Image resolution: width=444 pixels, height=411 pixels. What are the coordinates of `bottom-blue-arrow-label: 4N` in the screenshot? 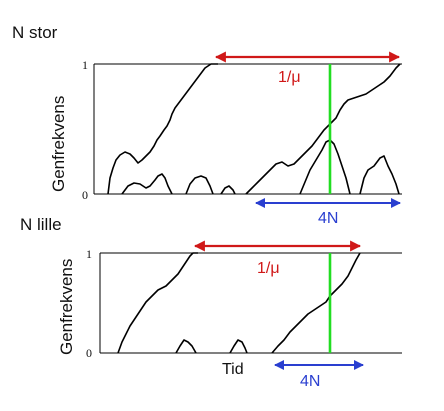 It's located at (310, 381).